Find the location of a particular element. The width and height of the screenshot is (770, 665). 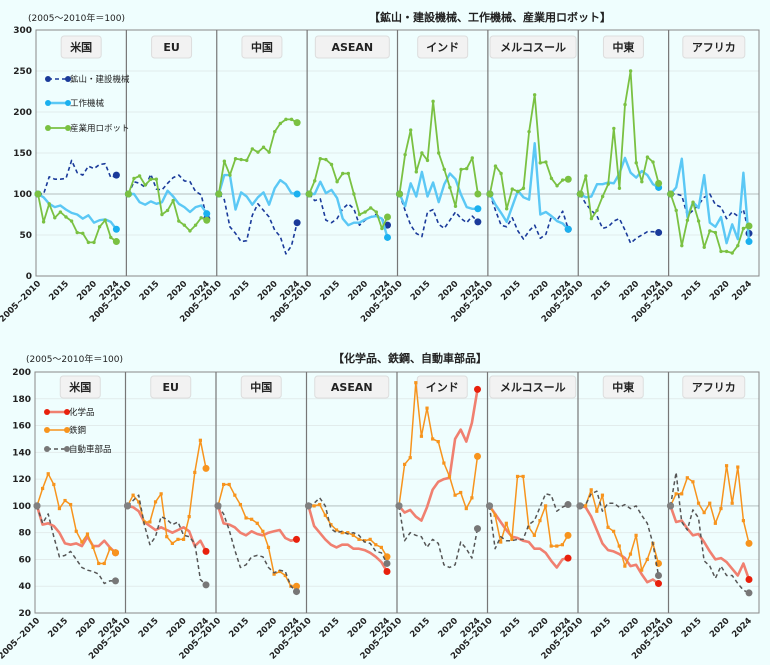

legend-label: 産業用ロボット is located at coordinates (100, 128).